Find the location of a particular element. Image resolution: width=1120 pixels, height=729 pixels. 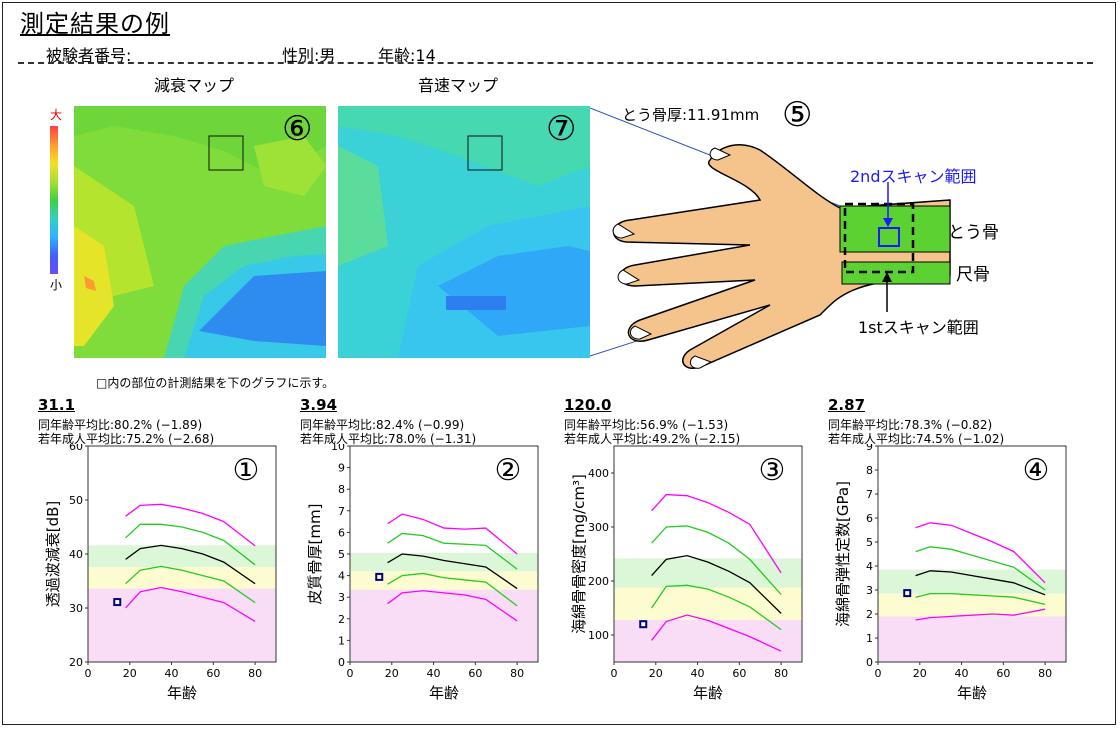

y-tick-label: 60 is located at coordinates (76, 448).